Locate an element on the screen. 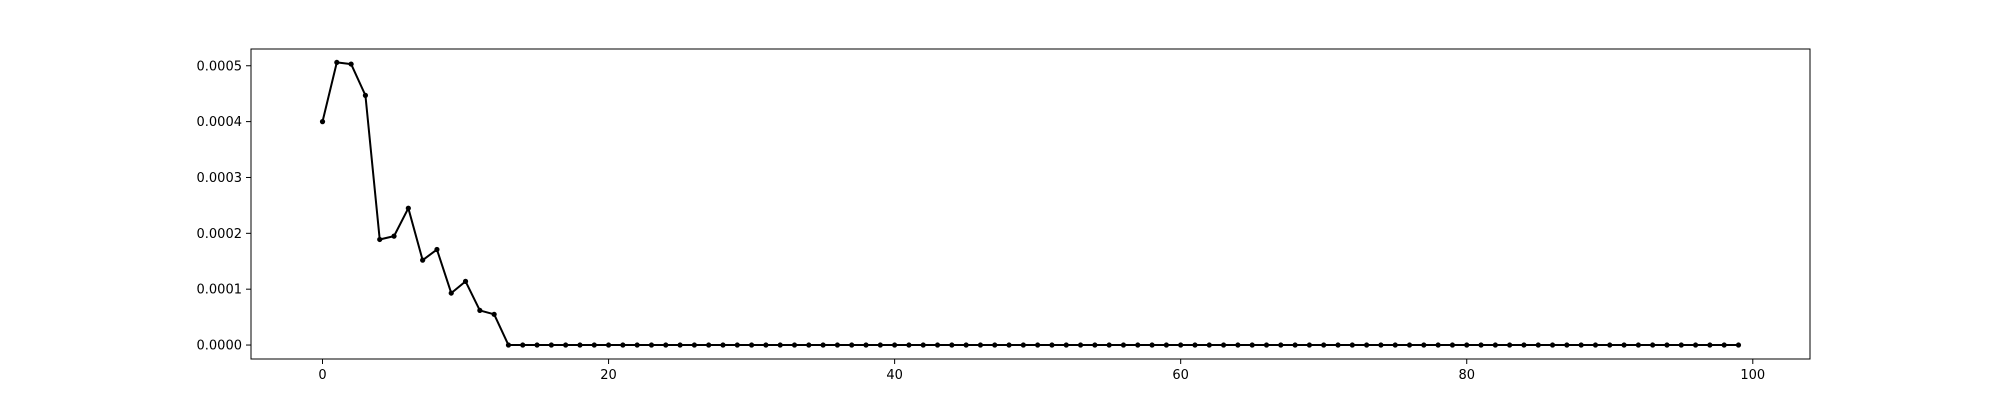  x-tick-label: 60 is located at coordinates (1180, 375).